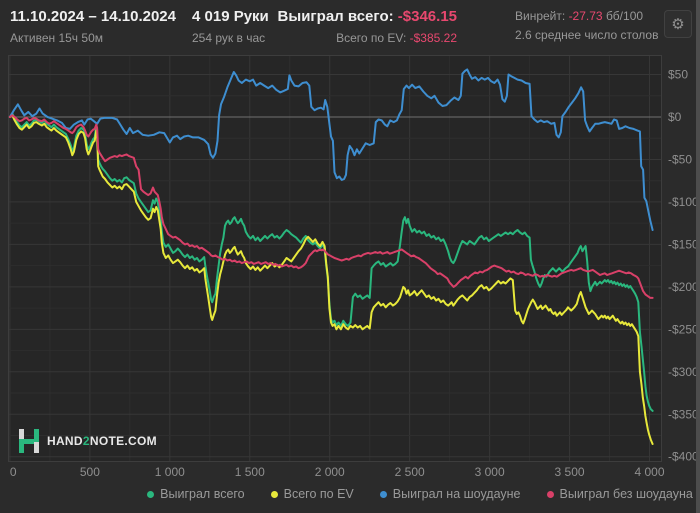 The height and width of the screenshot is (513, 700). I want to click on x-tick-label: 3 500, so click(570, 472).